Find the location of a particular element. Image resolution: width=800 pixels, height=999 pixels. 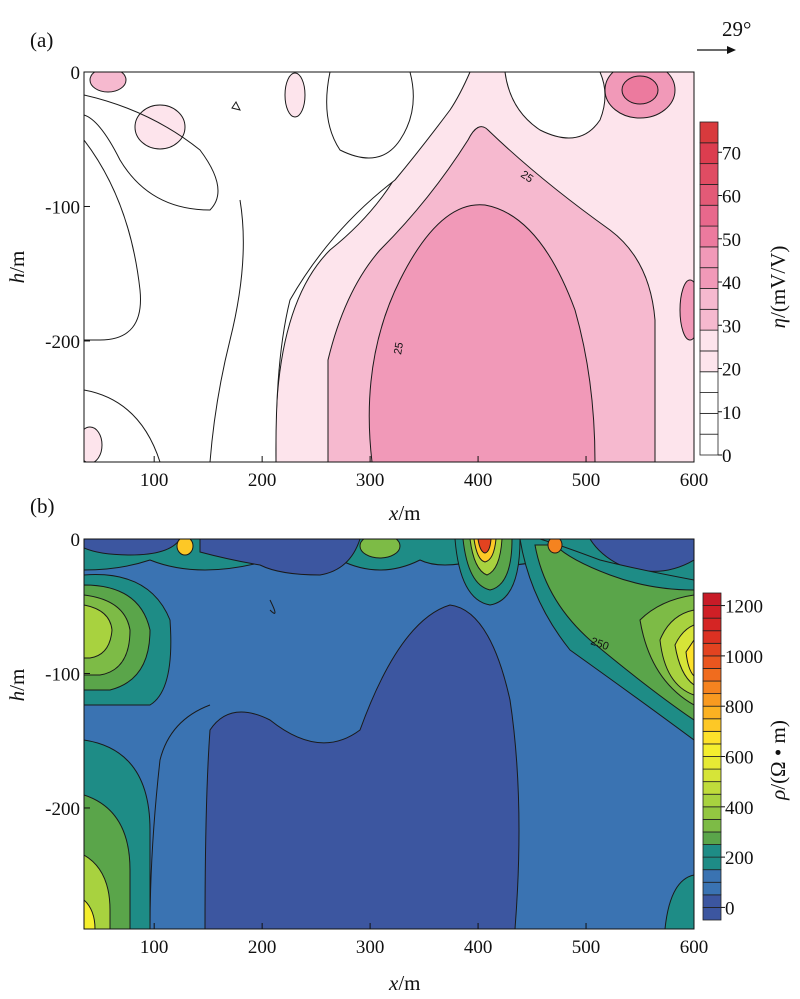

y-axis-label-a: h/m is located at coordinates (17, 267).